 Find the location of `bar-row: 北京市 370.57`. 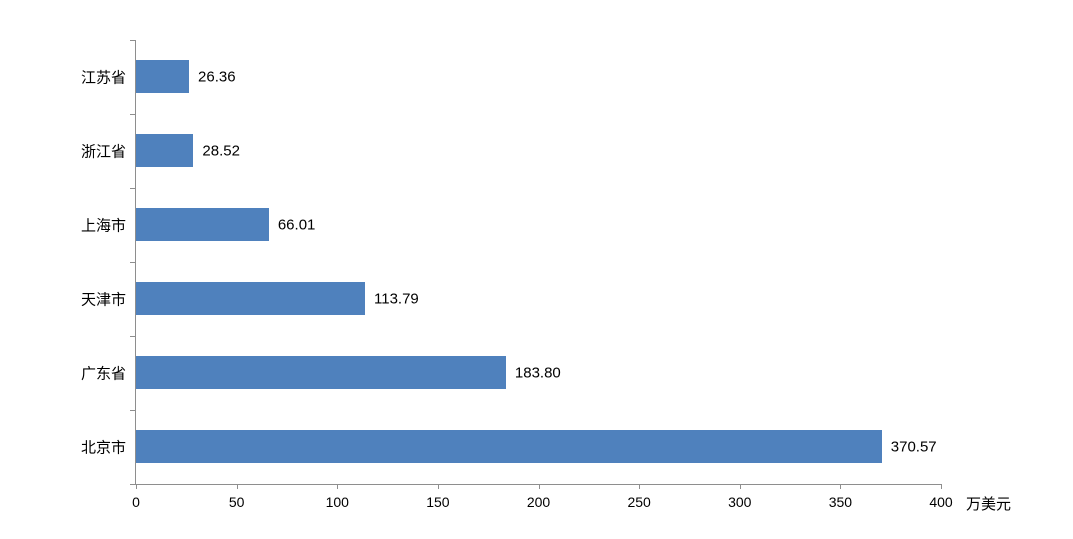

bar-row: 北京市 370.57 is located at coordinates (511, 447).